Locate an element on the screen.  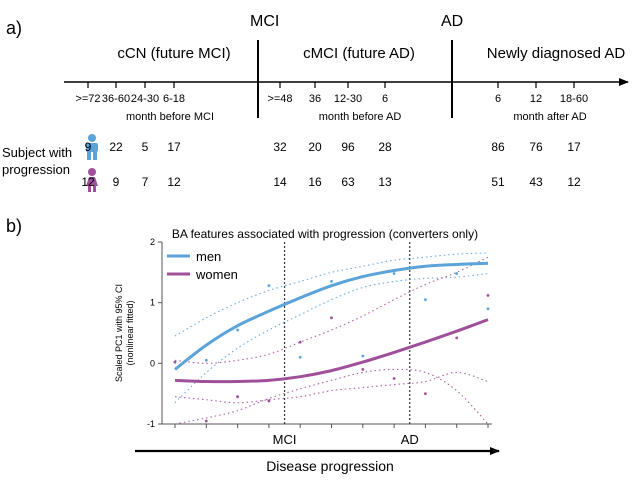
y-axis-label-line2: (nonlinear fitted) is located at coordinates (130, 332).